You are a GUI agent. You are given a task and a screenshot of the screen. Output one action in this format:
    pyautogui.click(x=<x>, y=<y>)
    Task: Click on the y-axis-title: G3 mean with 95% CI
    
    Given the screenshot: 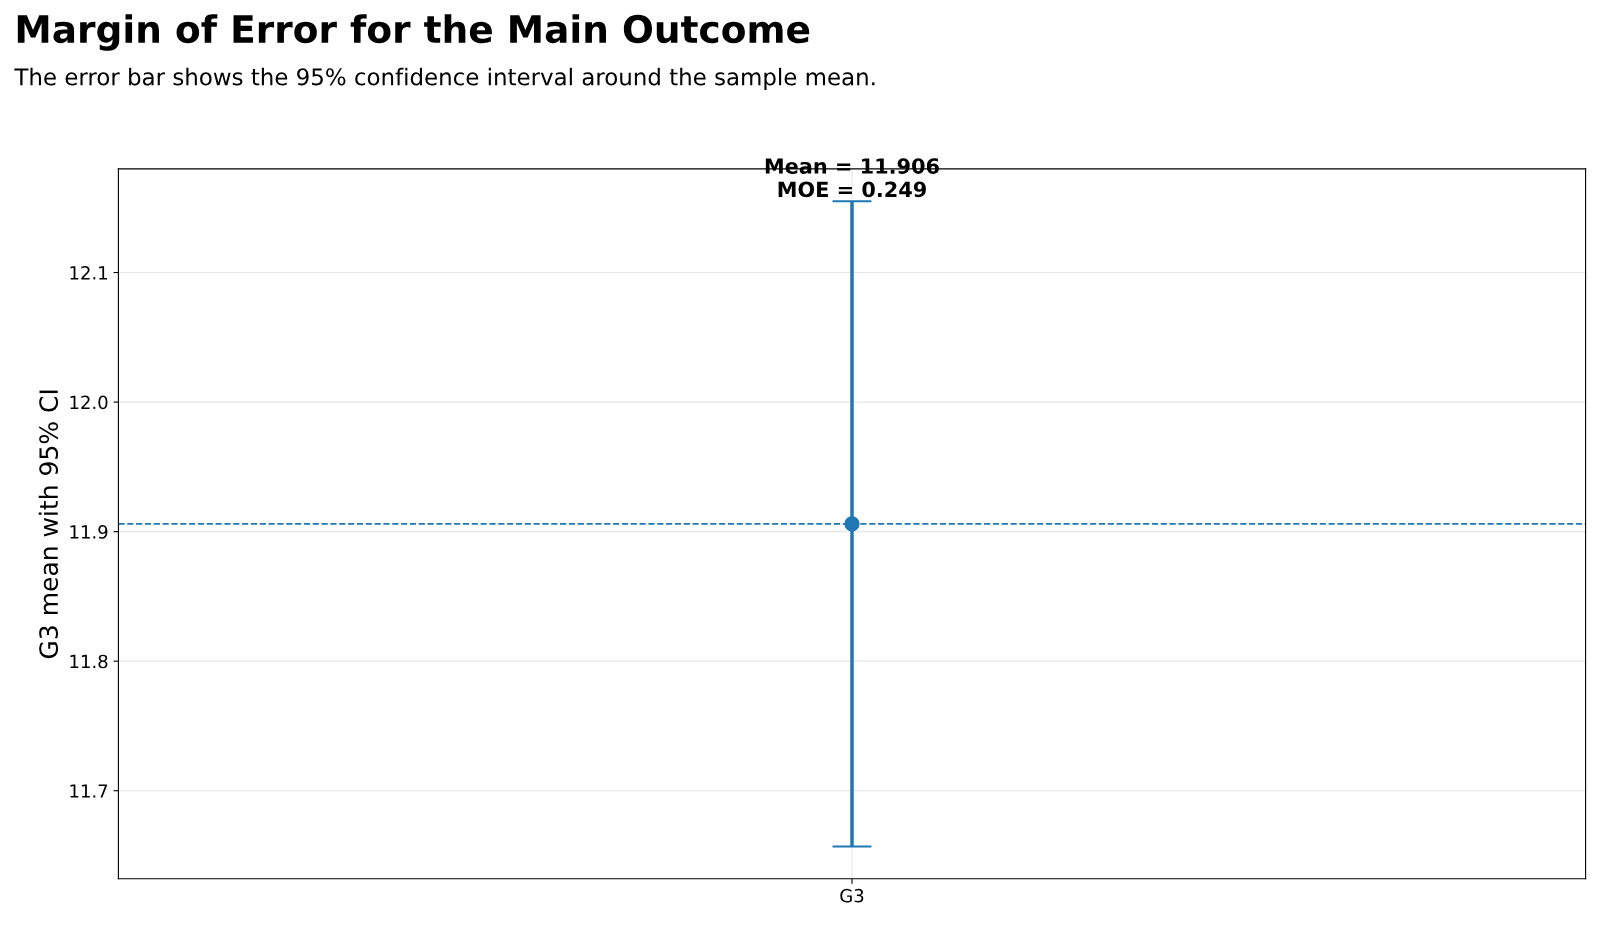 What is the action you would take?
    pyautogui.click(x=48, y=524)
    